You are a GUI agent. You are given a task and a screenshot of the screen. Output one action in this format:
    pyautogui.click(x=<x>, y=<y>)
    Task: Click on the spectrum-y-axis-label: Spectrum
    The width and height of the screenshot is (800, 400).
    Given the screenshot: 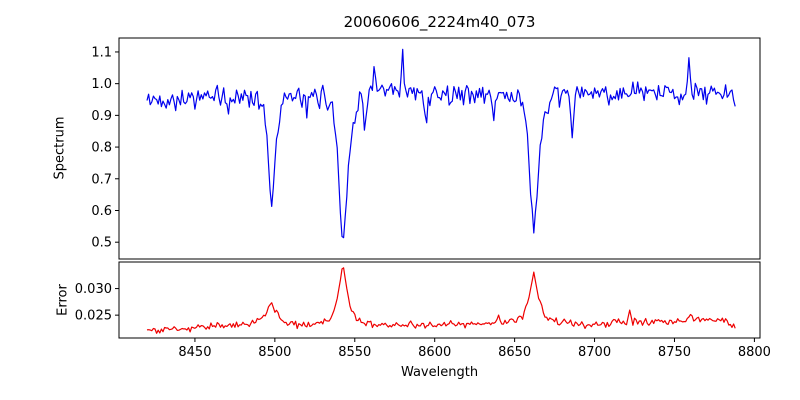 What is the action you would take?
    pyautogui.click(x=60, y=148)
    